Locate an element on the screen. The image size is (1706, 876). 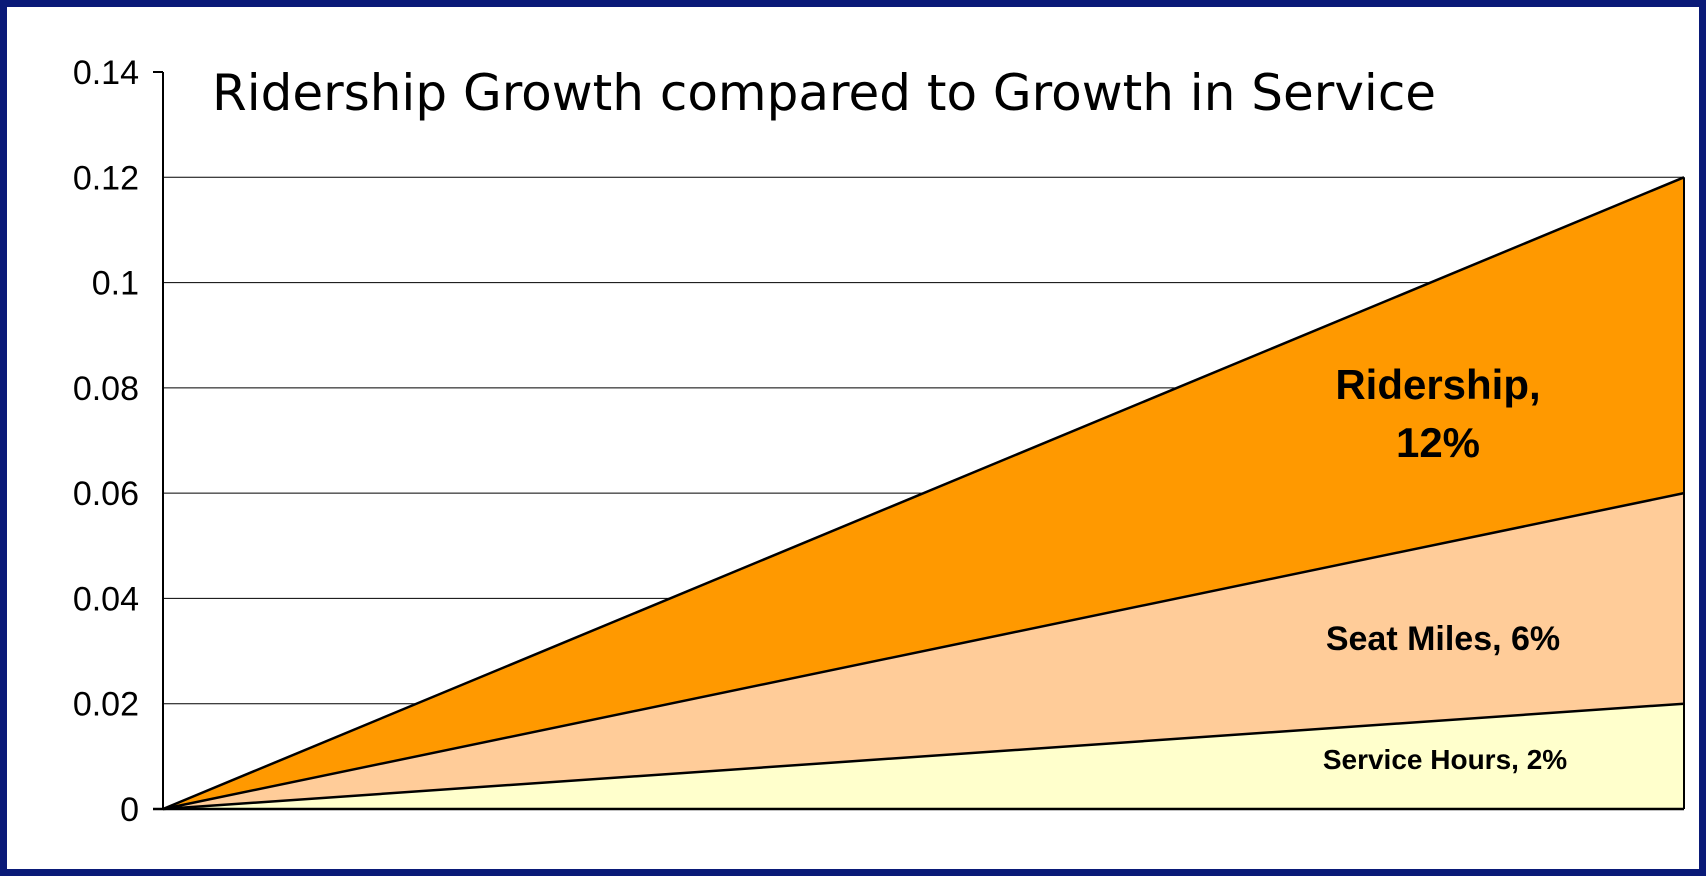
y-tick-label: 0.06 is located at coordinates (106, 494).